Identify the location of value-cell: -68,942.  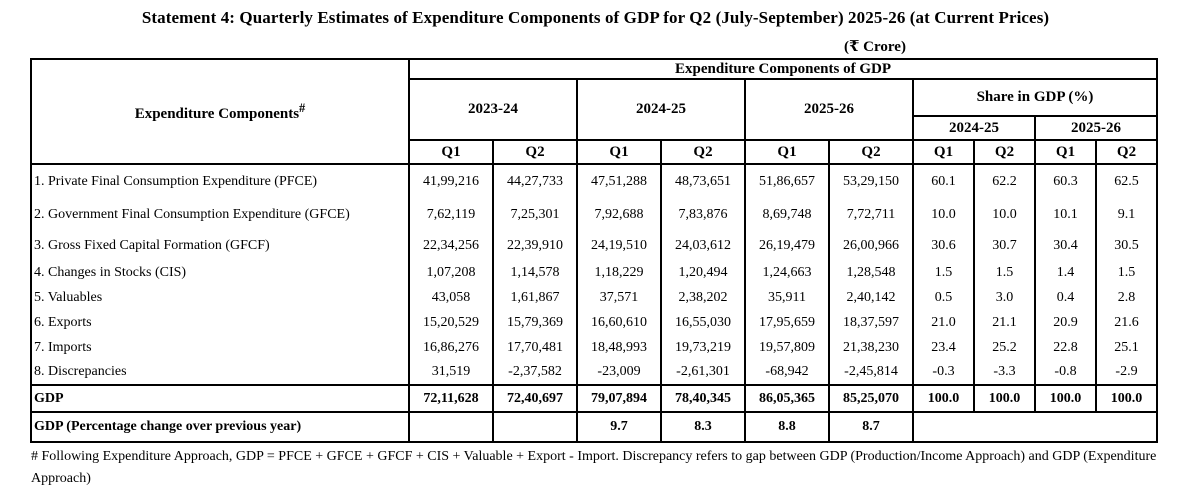
(787, 372).